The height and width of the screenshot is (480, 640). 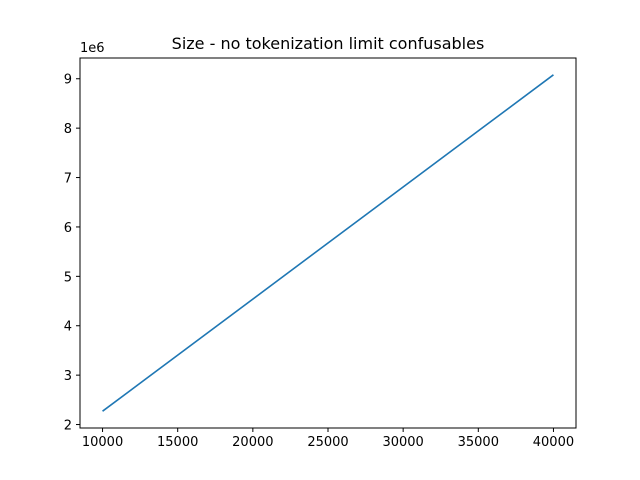 I want to click on x-tick-label: 20000, so click(x=252, y=442).